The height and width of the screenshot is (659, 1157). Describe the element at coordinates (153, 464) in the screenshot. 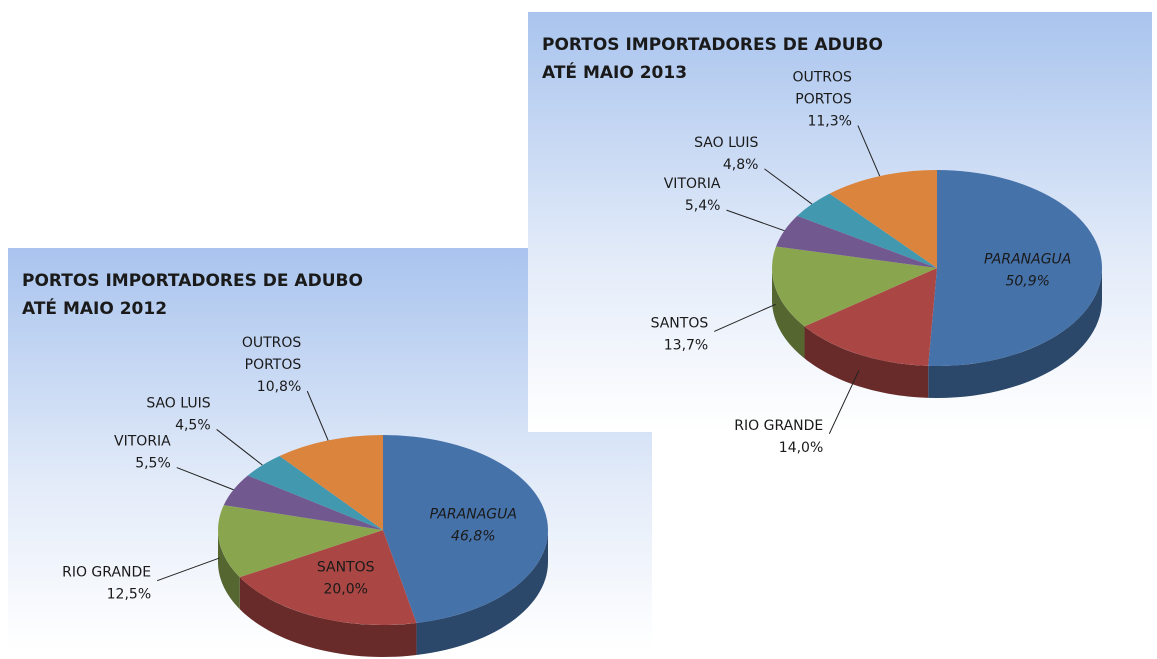

I see `slice-value-label: 5,5%` at that location.